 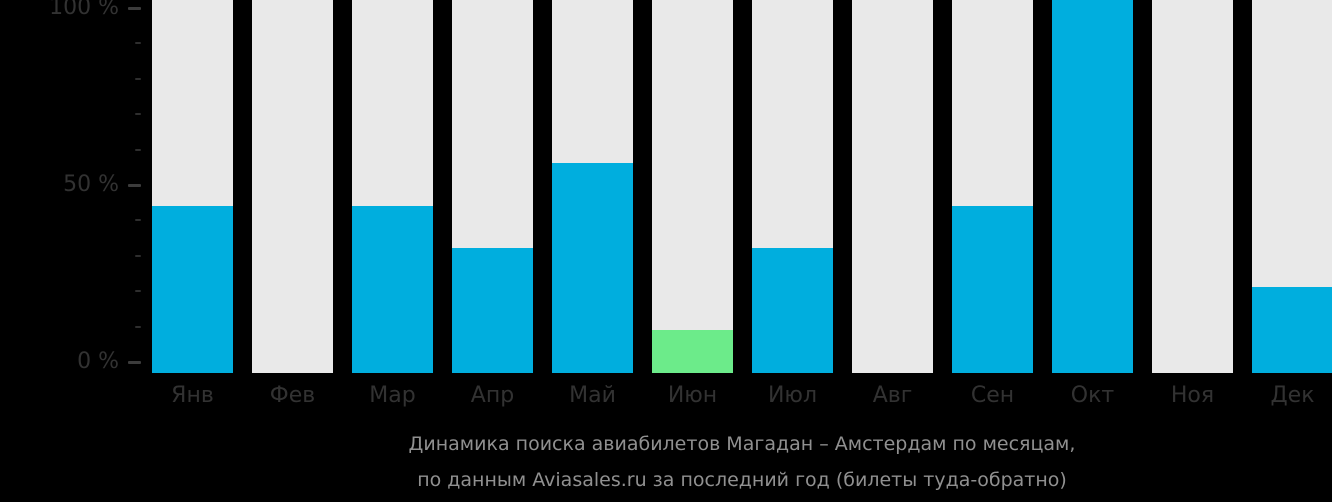 I want to click on x-tick-label-Дек: Дек, so click(x=1292, y=395).